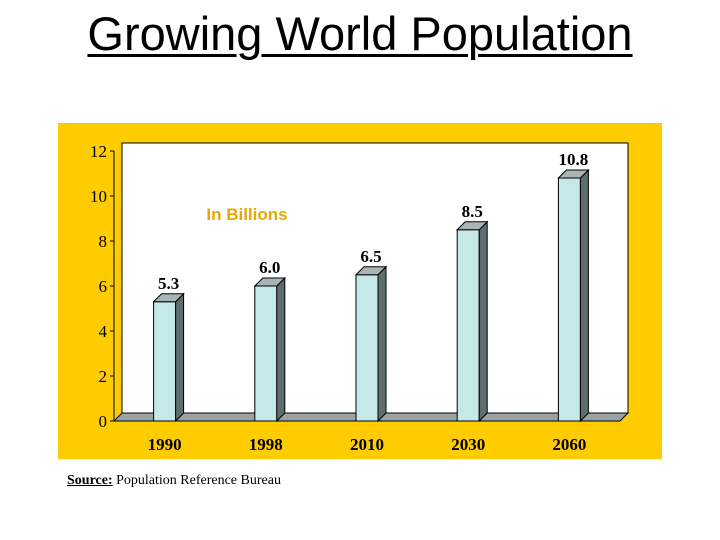 The width and height of the screenshot is (720, 540). Describe the element at coordinates (360, 33) in the screenshot. I see `slide-title: Growing World Population` at that location.